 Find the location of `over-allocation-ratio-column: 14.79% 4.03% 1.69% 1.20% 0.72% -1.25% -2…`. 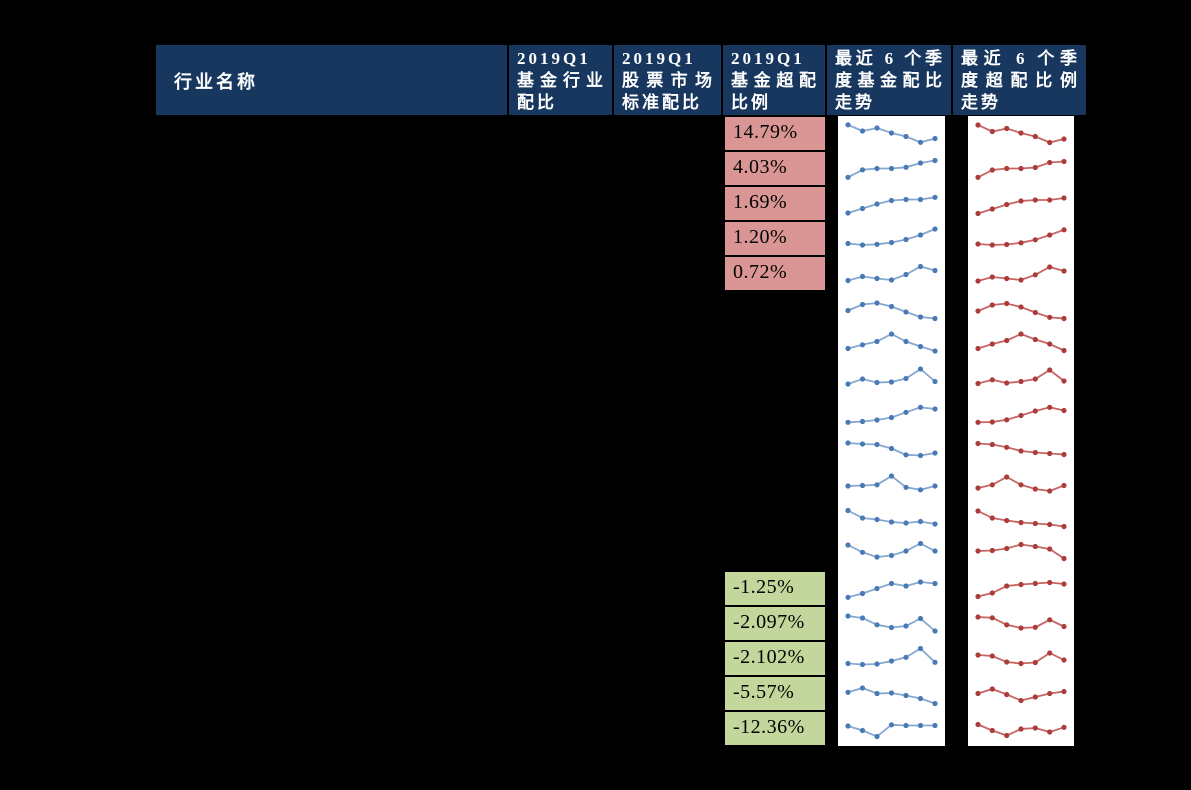

over-allocation-ratio-column: 14.79% 4.03% 1.69% 1.20% 0.72% -1.25% -2… is located at coordinates (775, 431).